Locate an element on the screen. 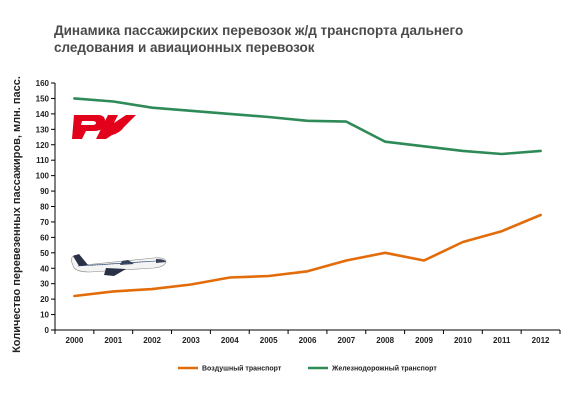  y-tick-label: 50 is located at coordinates (44, 253).